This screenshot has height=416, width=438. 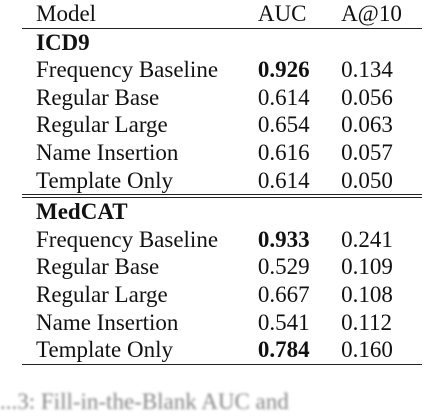 I want to click on section-row: MedCAT, so click(x=222, y=210).